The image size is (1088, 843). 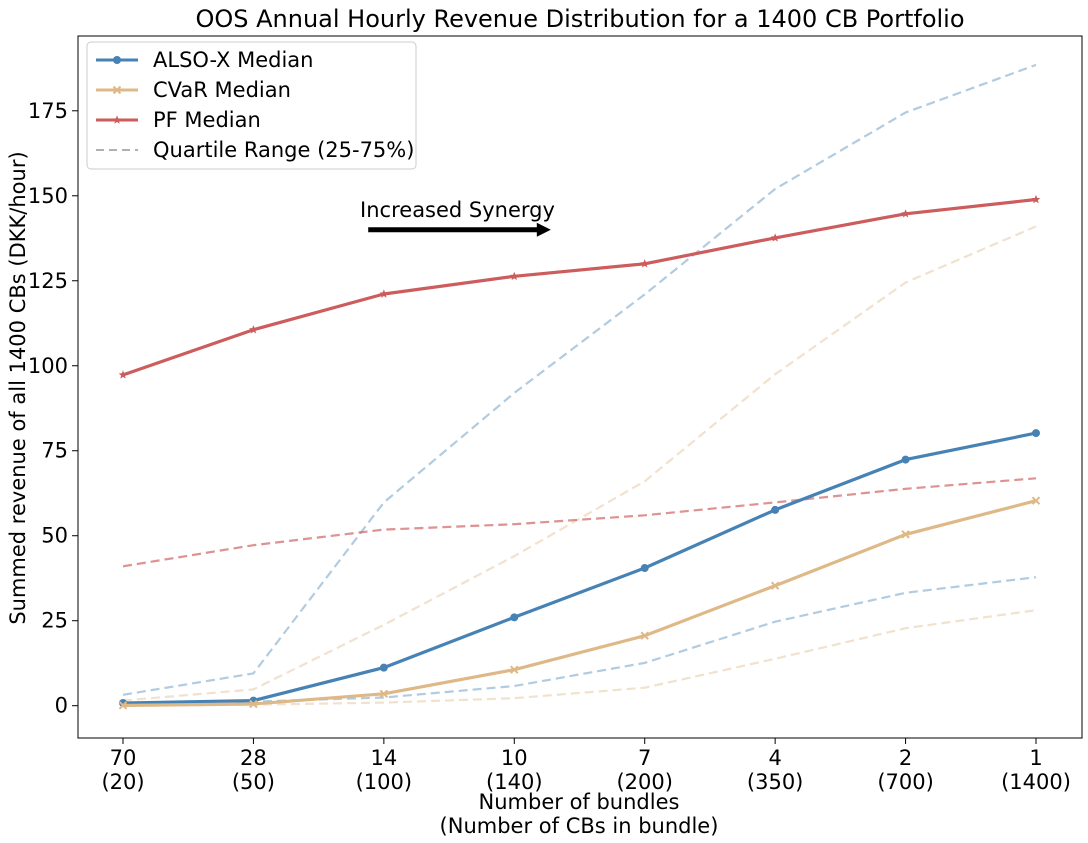 I want to click on legend-item-cvar: CVaR Median, so click(x=193, y=90).